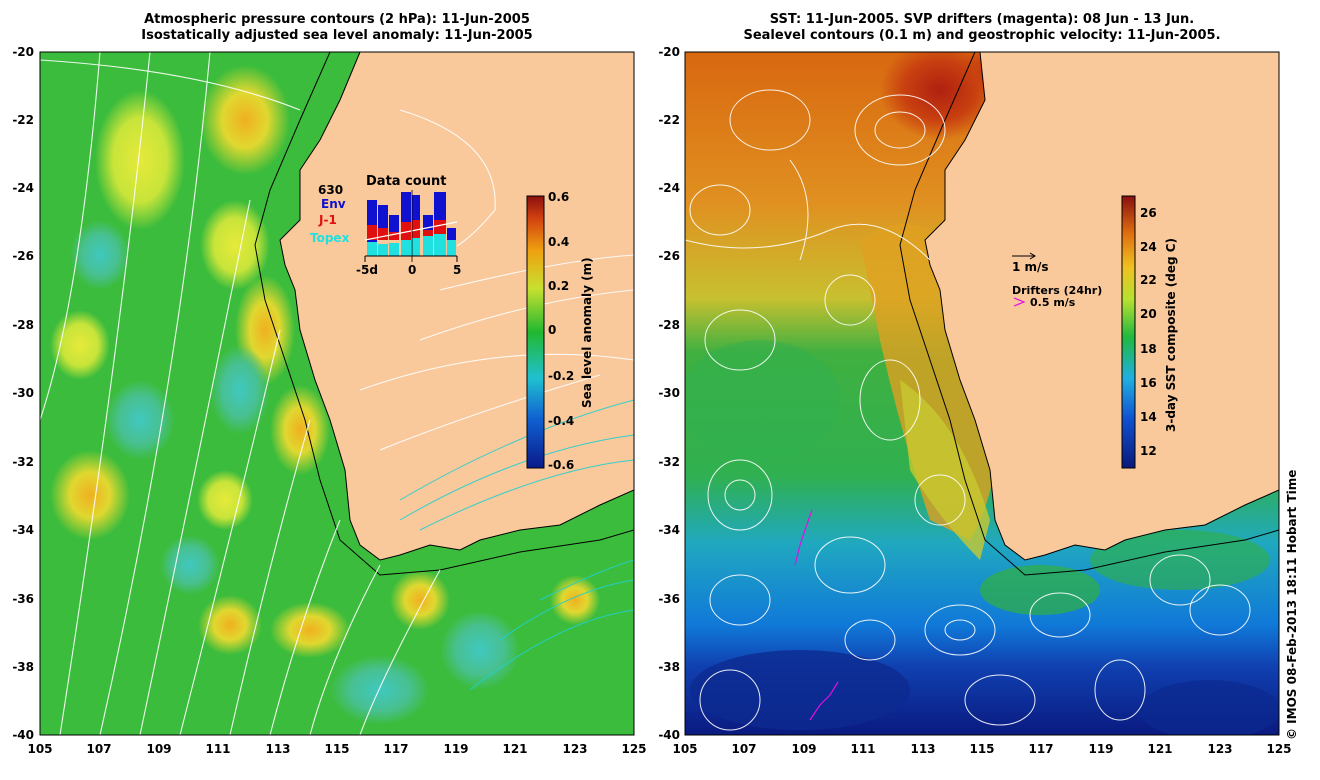  What do you see at coordinates (1220, 749) in the screenshot?
I see `right-xtick-9: 123` at bounding box center [1220, 749].